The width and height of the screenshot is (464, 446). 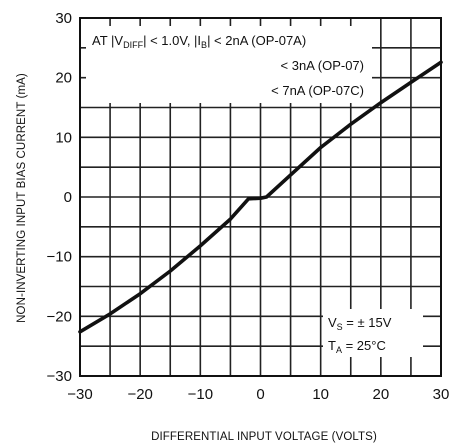 What do you see at coordinates (260, 394) in the screenshot?
I see `x-tick-label: 0` at bounding box center [260, 394].